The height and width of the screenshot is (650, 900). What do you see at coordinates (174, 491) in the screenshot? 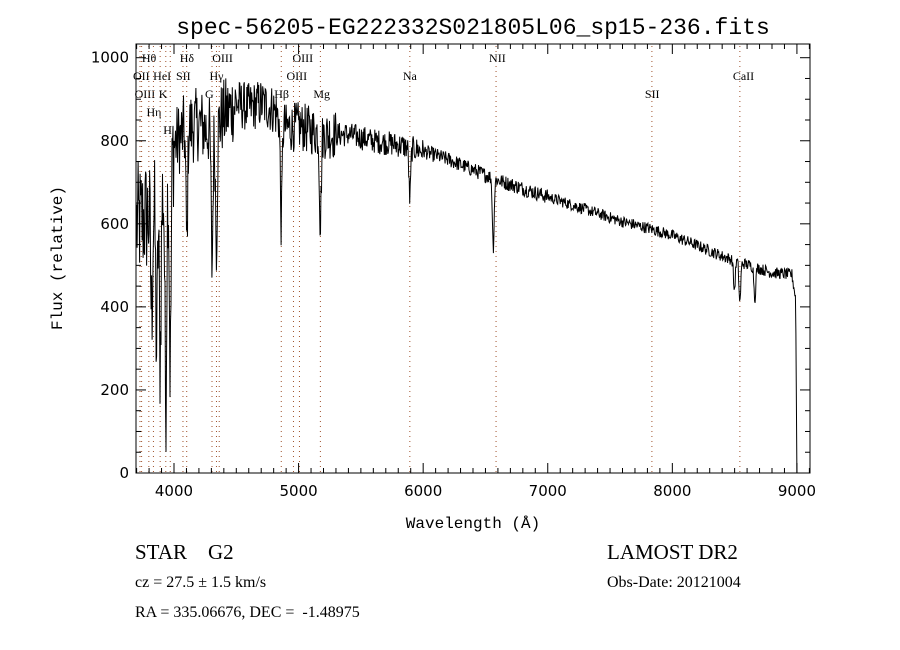
I see `x-tick-label: 4000` at bounding box center [174, 491].